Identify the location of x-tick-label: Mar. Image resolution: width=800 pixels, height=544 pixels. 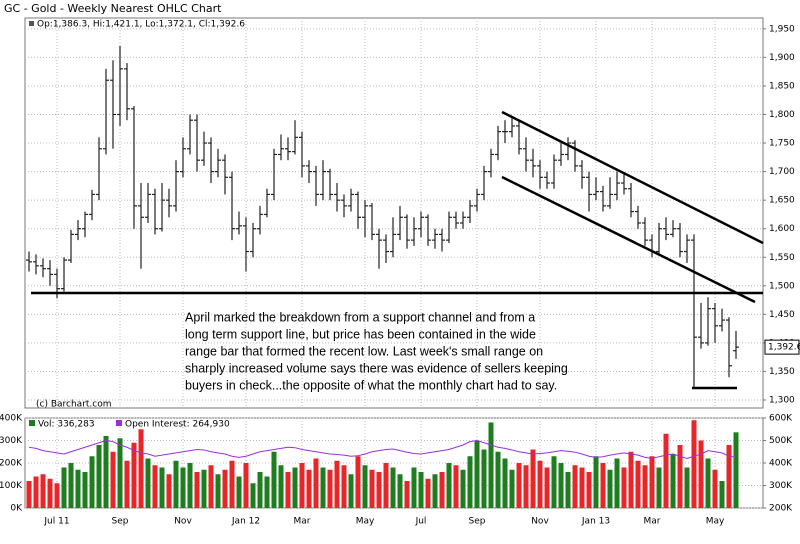
(302, 522).